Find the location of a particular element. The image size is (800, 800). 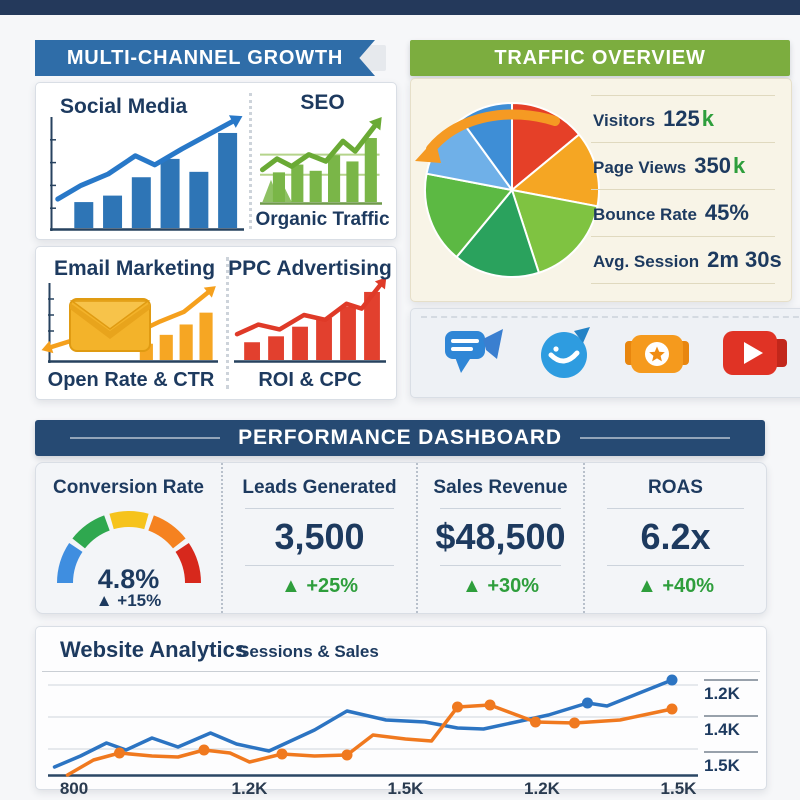

metric-delta: ▲ +30% is located at coordinates (500, 585).